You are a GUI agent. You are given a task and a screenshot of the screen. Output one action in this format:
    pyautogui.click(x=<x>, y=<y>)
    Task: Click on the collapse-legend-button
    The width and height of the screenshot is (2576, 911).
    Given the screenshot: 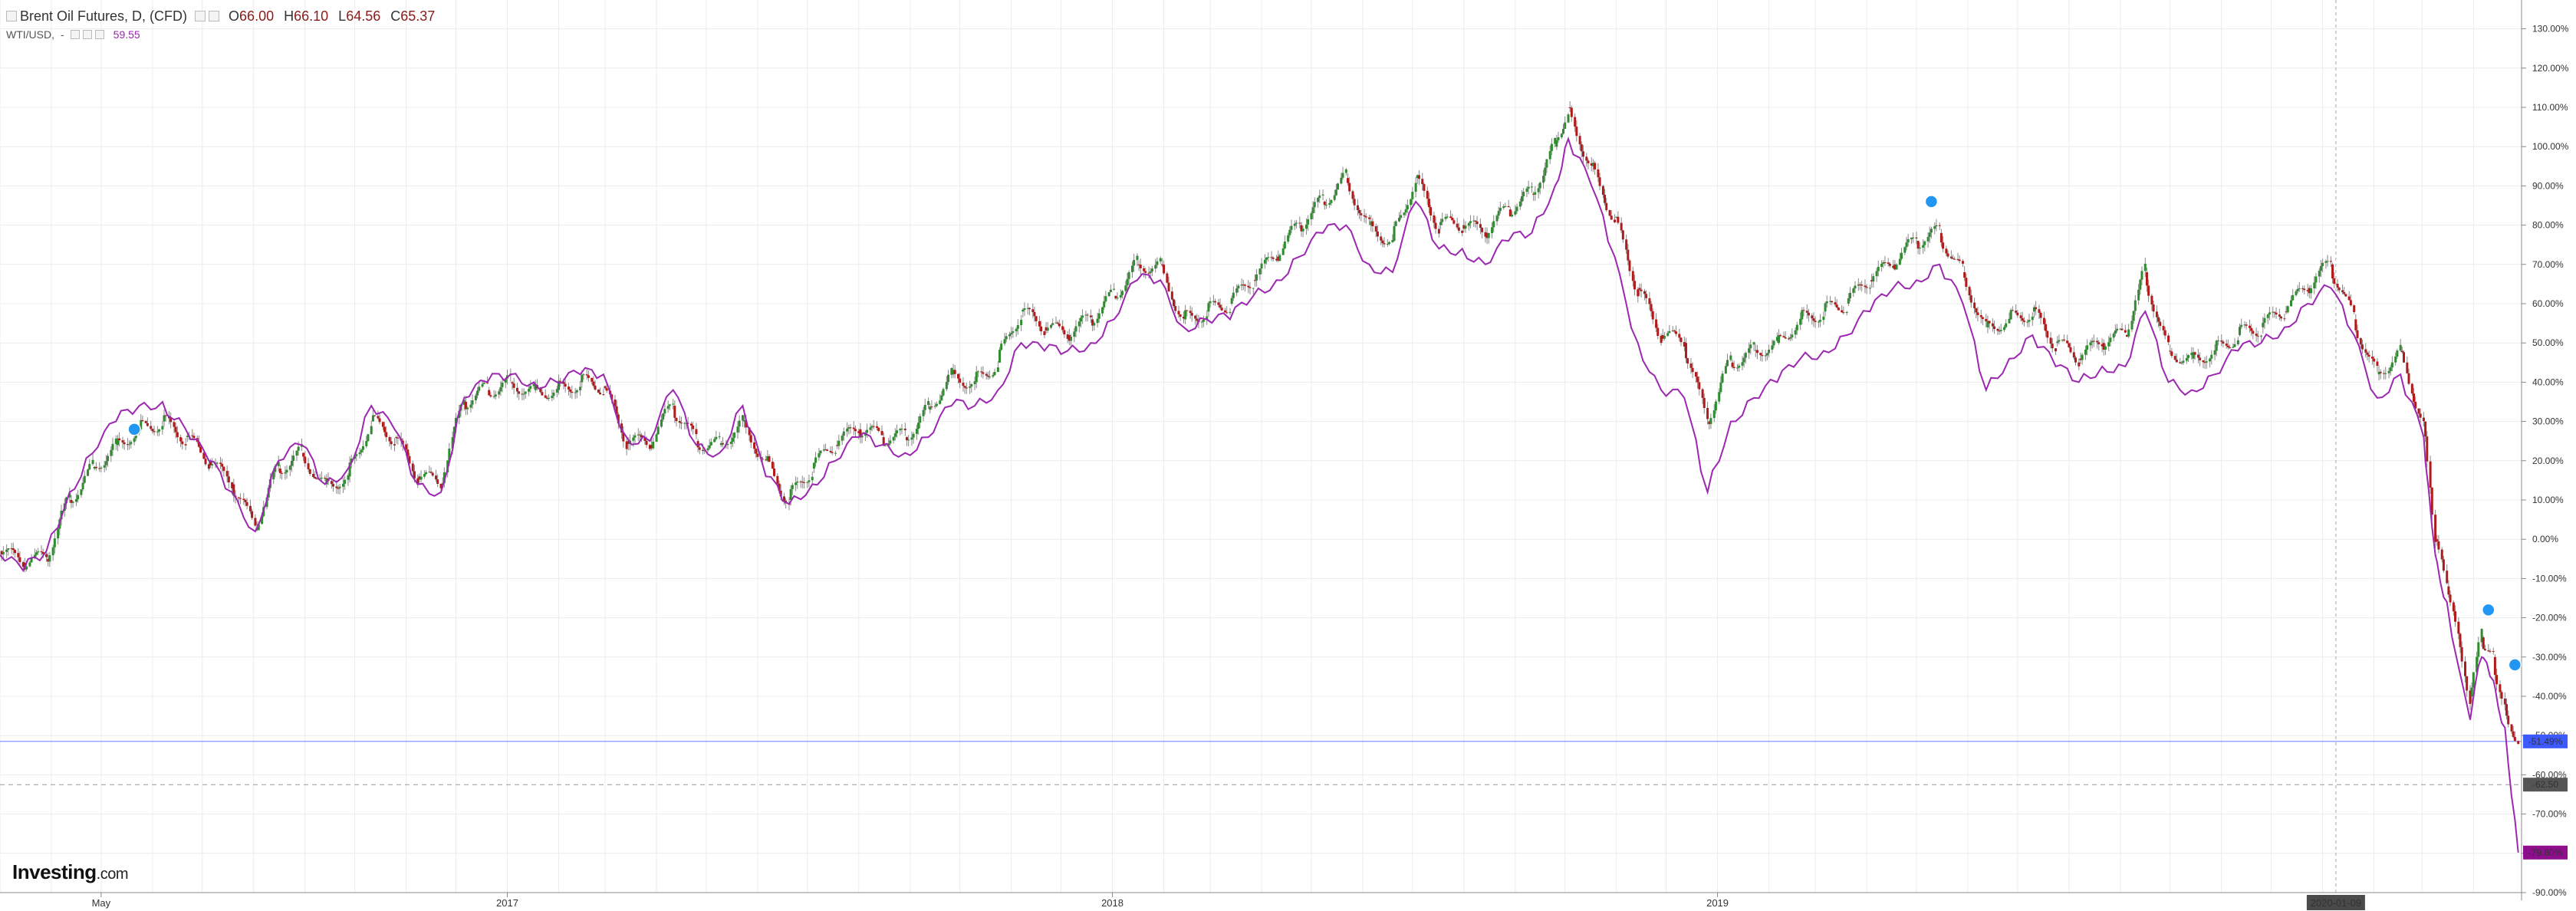 What is the action you would take?
    pyautogui.click(x=11, y=16)
    